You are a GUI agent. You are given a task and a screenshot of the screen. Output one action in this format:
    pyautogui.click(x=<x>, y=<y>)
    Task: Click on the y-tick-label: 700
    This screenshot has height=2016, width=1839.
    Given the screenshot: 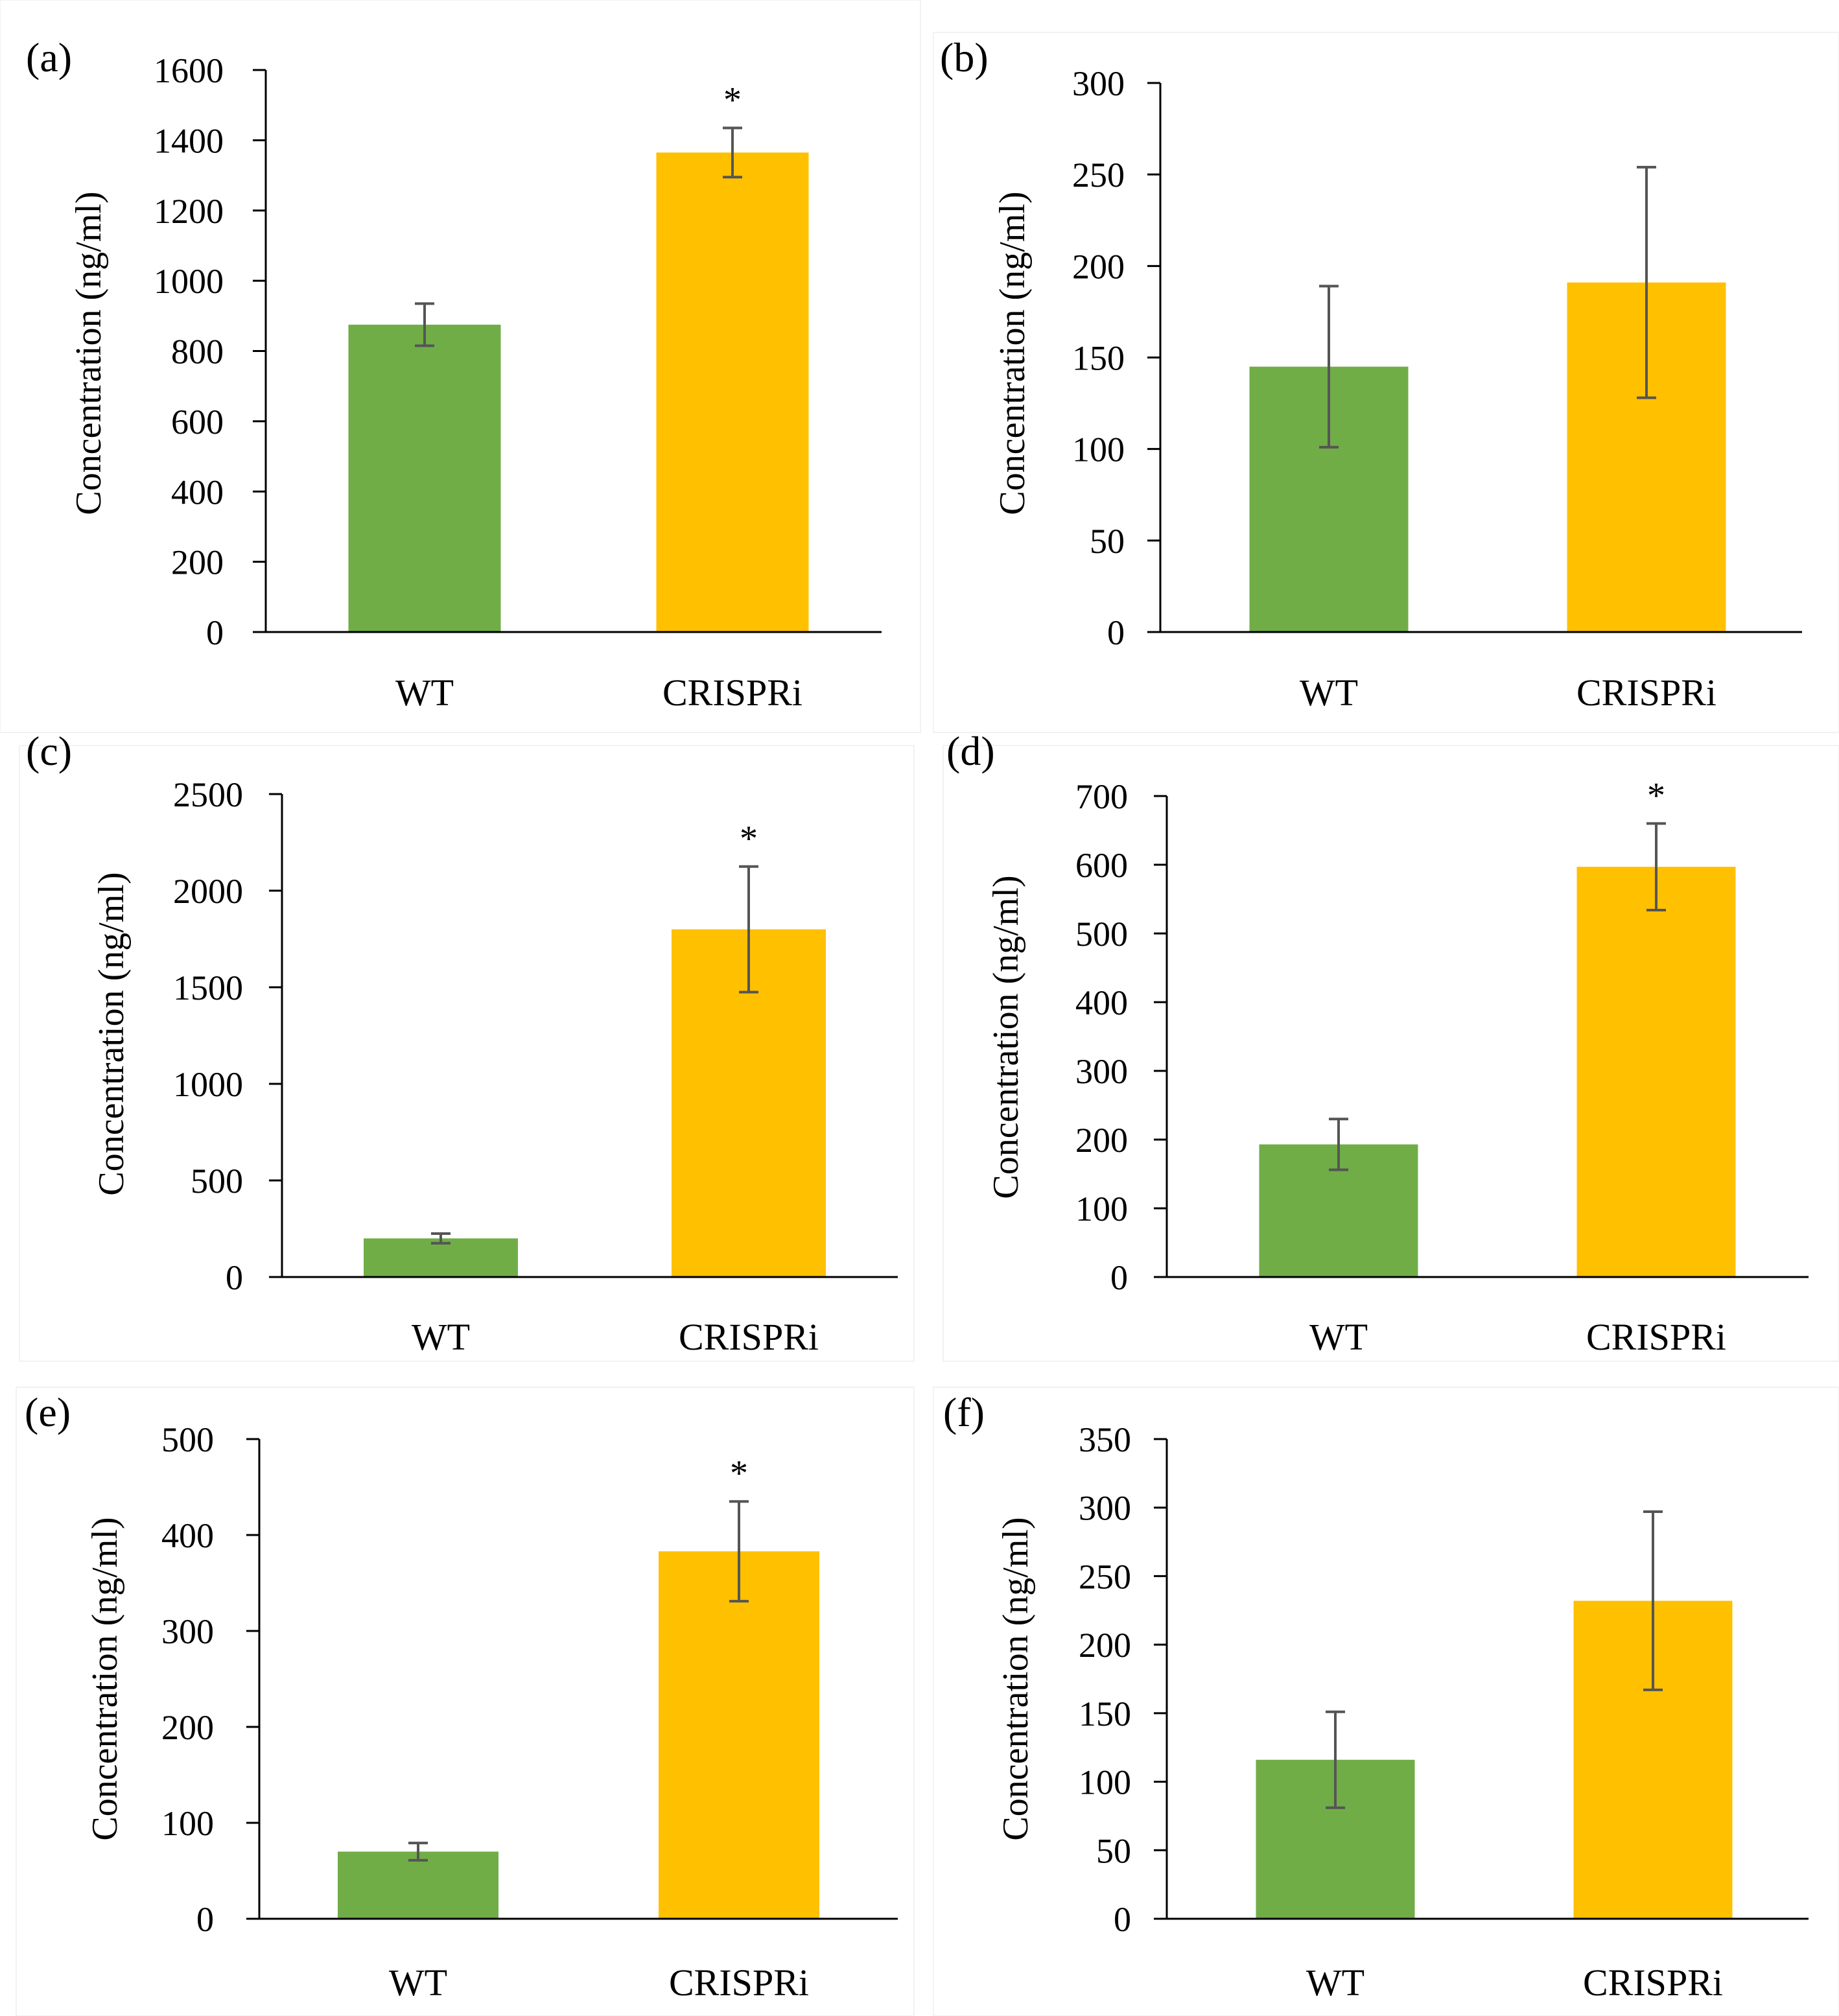 What is the action you would take?
    pyautogui.click(x=1101, y=797)
    